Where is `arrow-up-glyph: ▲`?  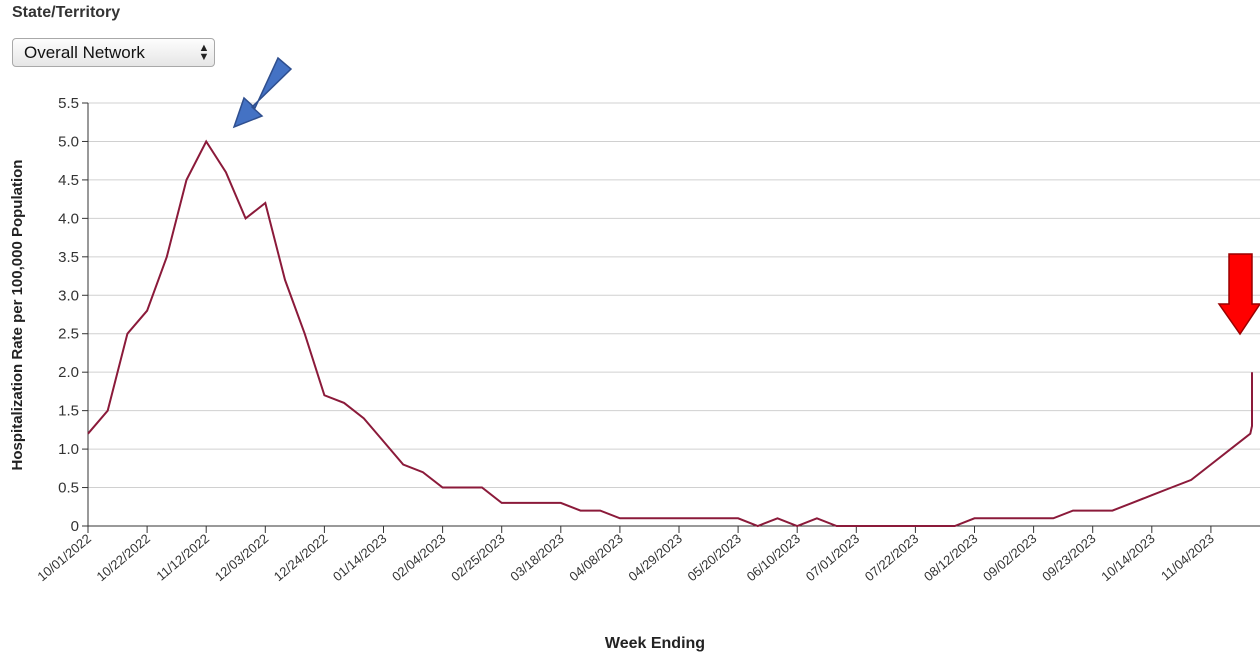 arrow-up-glyph: ▲ is located at coordinates (204, 47).